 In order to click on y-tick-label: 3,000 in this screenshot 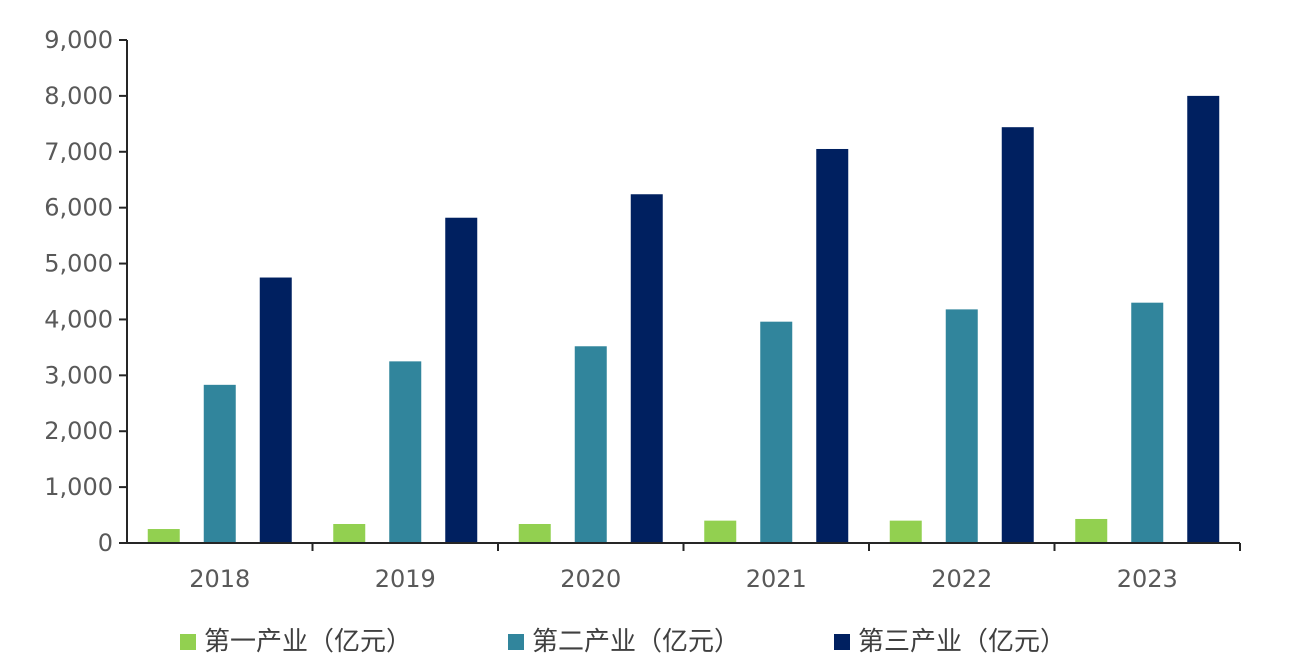, I will do `click(78, 375)`.